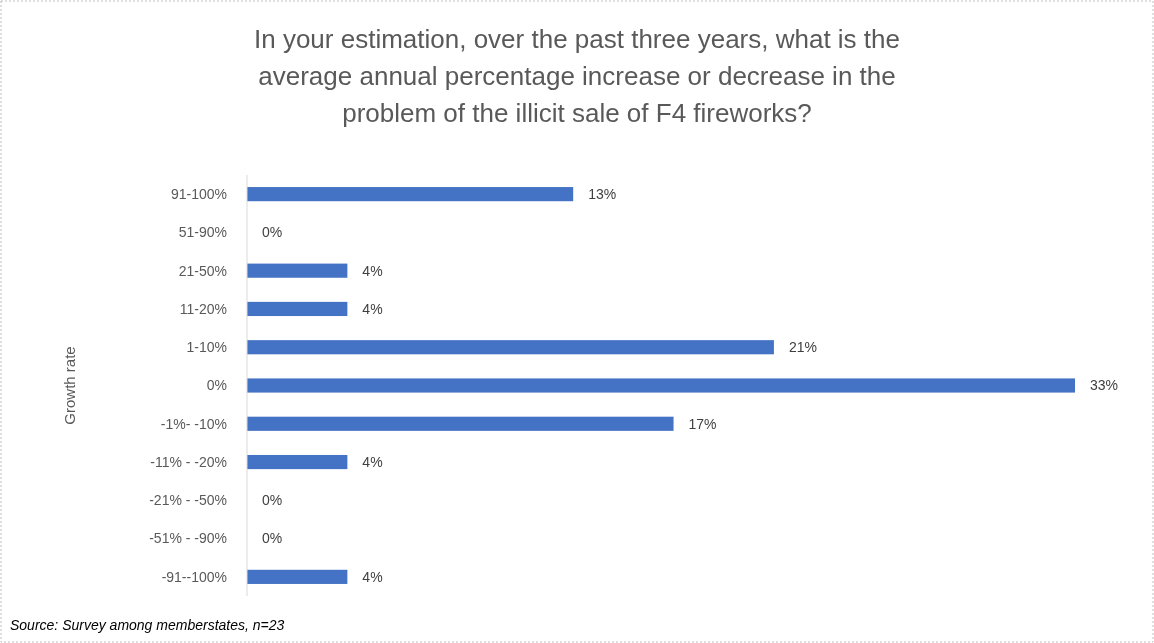  I want to click on y-tick-label: -21% - -50%, so click(188, 500).